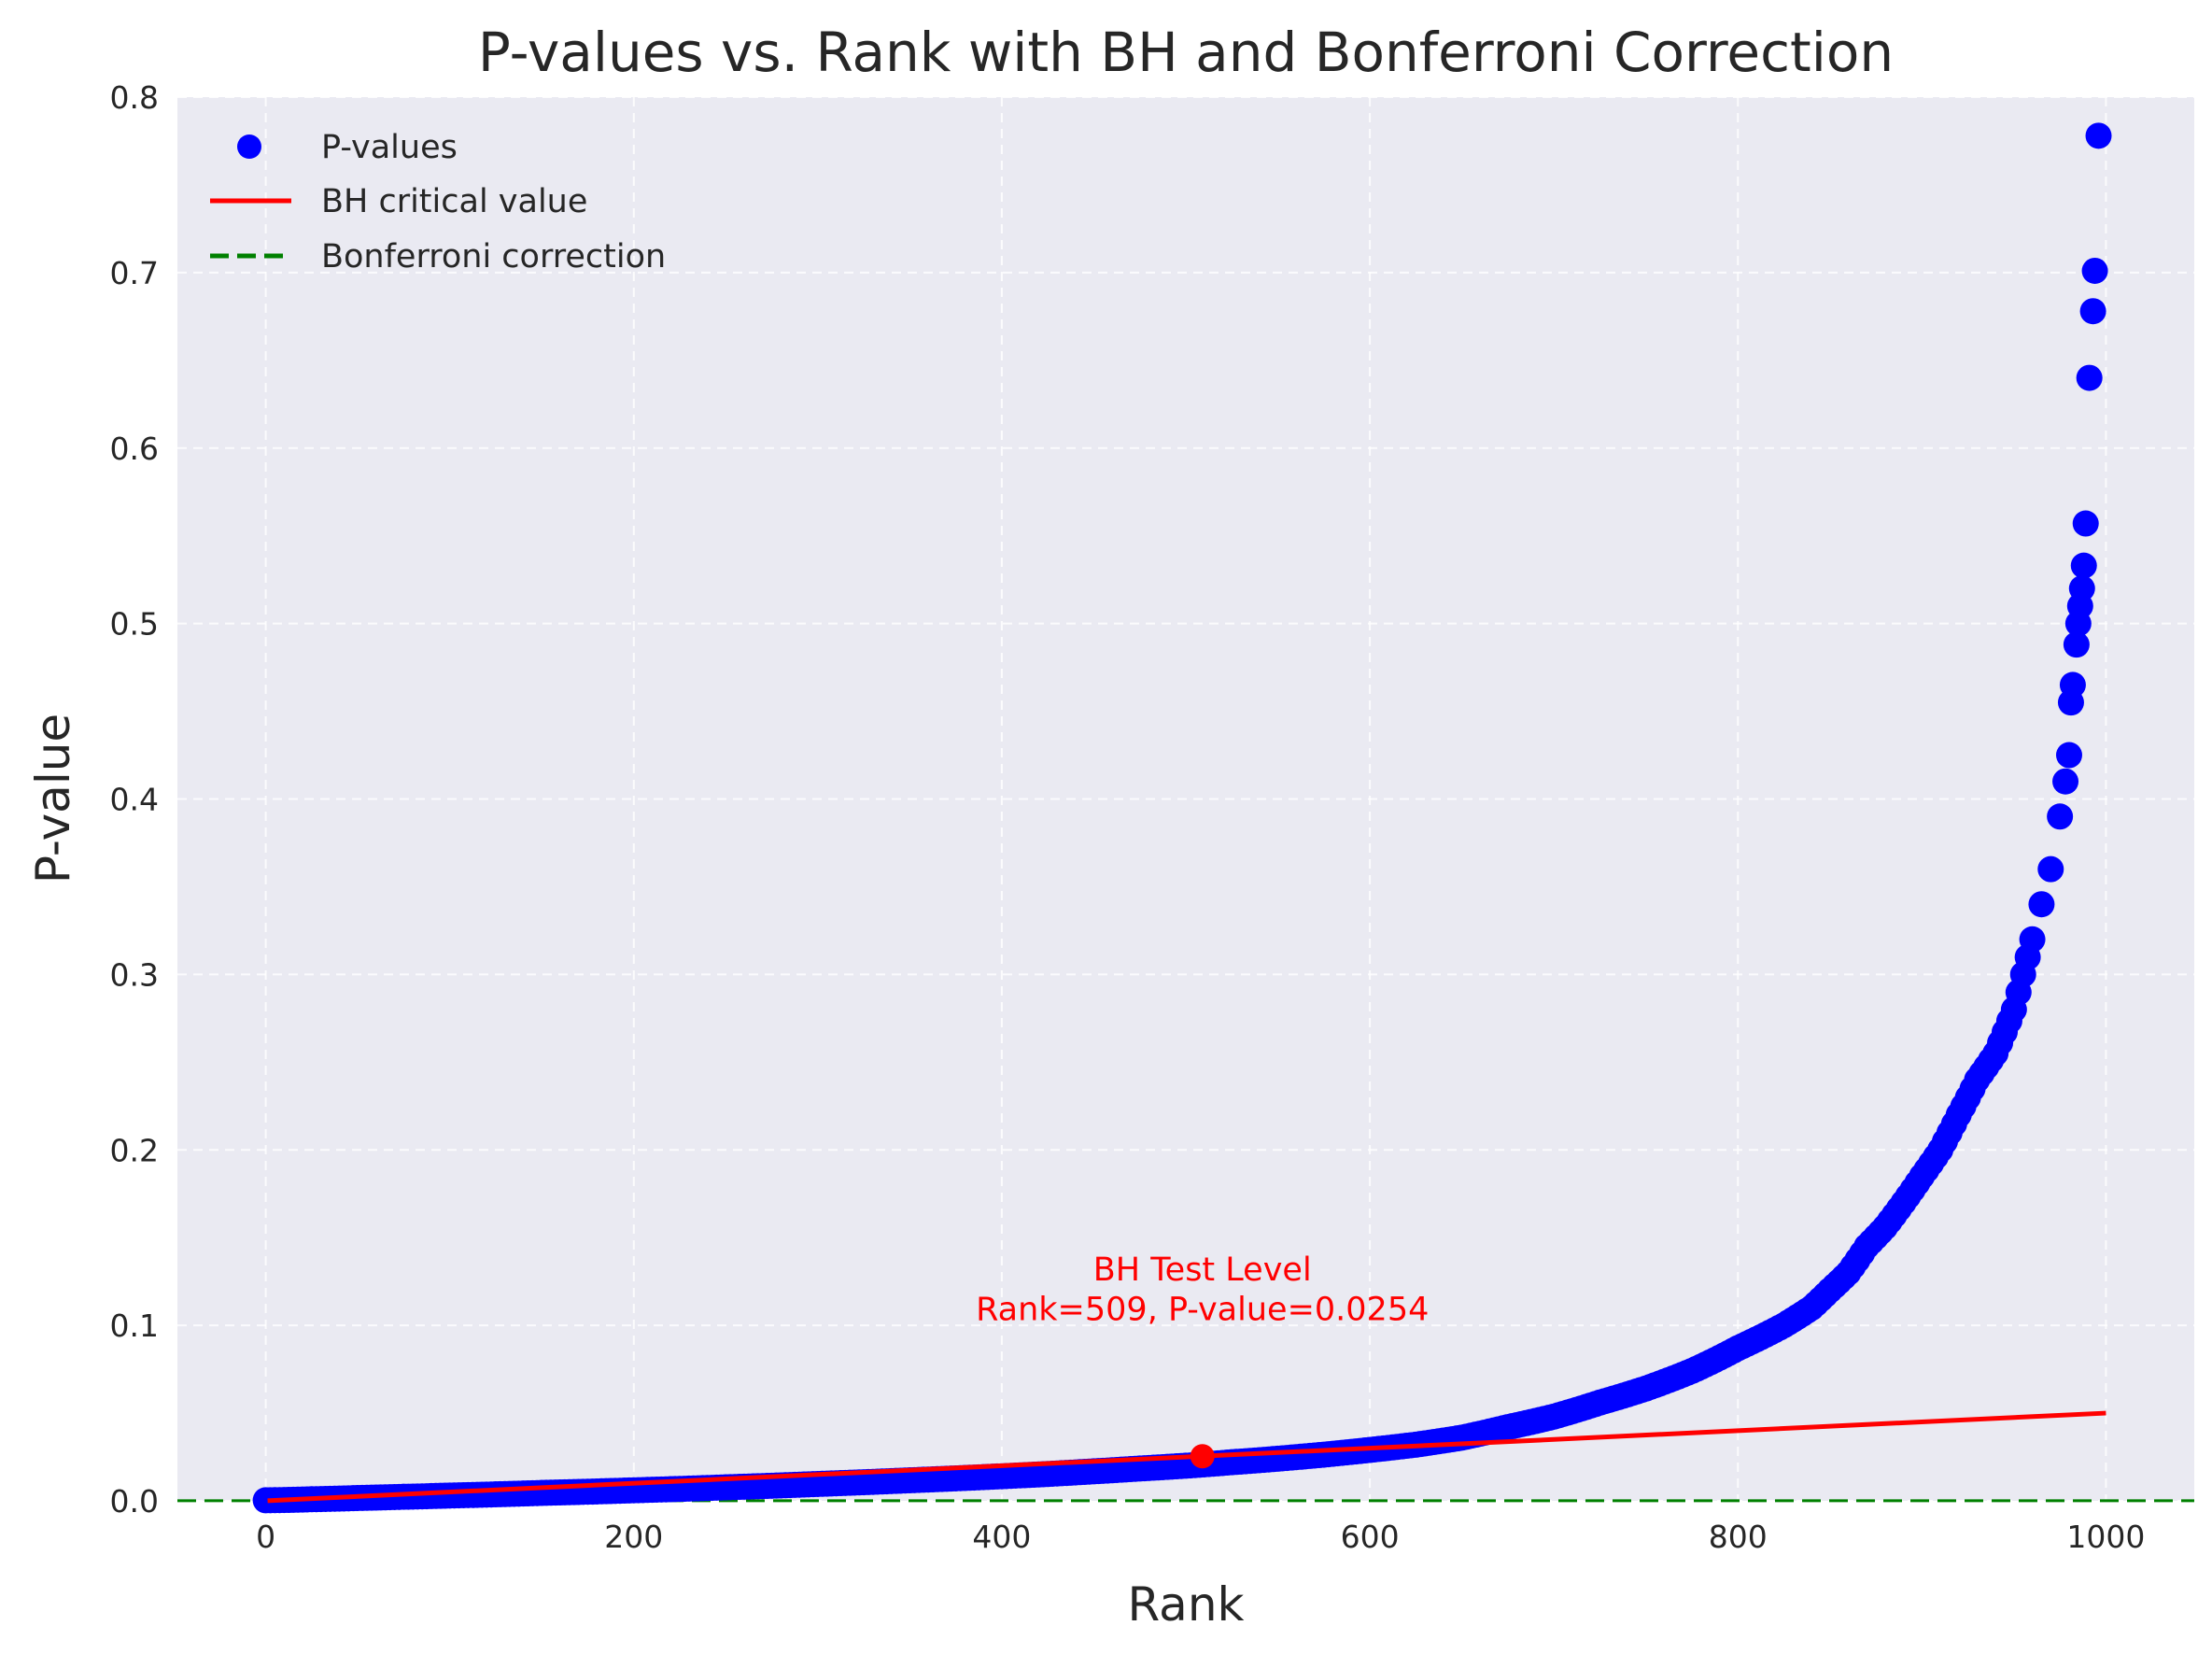 The width and height of the screenshot is (2212, 1654). Describe the element at coordinates (134, 974) in the screenshot. I see `y-tick-label: 0.3` at that location.